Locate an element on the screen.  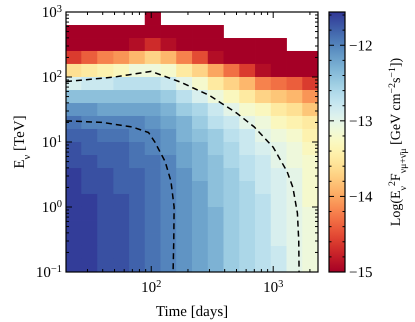
color-bar-label: −14 is located at coordinates (361, 197).